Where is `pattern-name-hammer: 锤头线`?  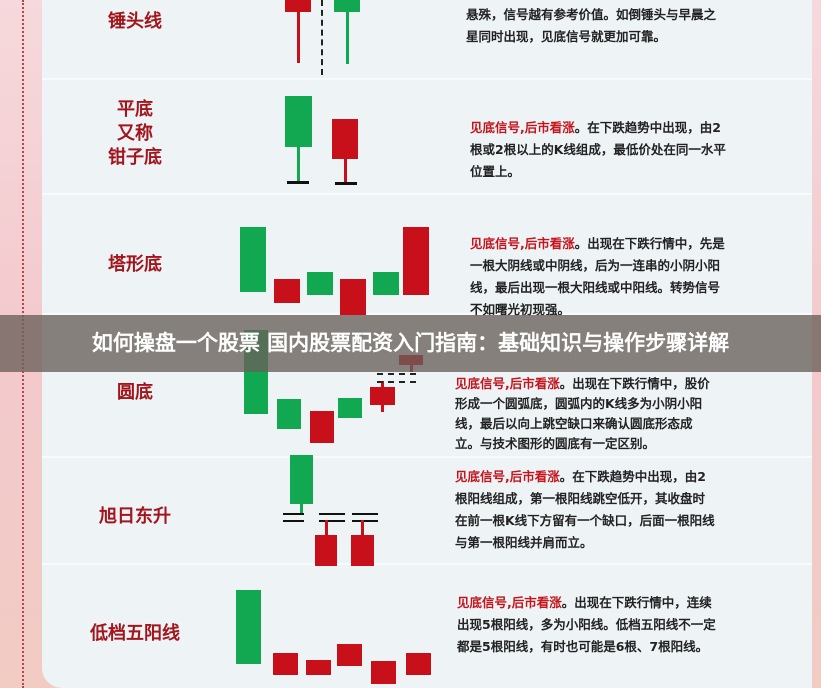 pattern-name-hammer: 锤头线 is located at coordinates (135, 21).